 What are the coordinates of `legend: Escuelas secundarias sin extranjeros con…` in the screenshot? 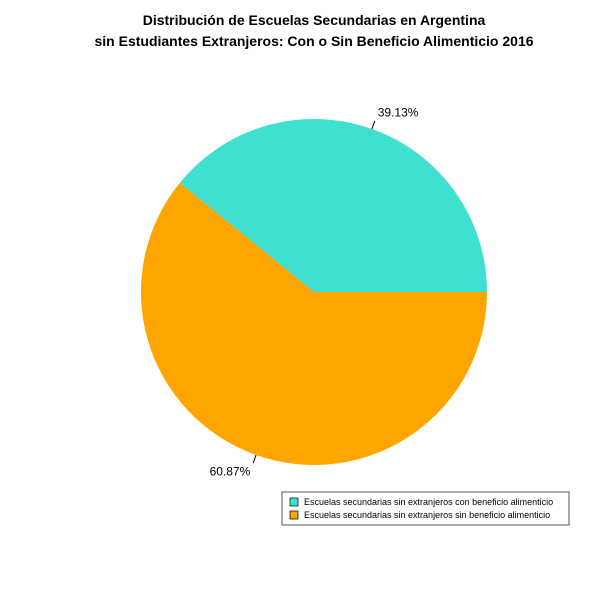 It's located at (425, 508).